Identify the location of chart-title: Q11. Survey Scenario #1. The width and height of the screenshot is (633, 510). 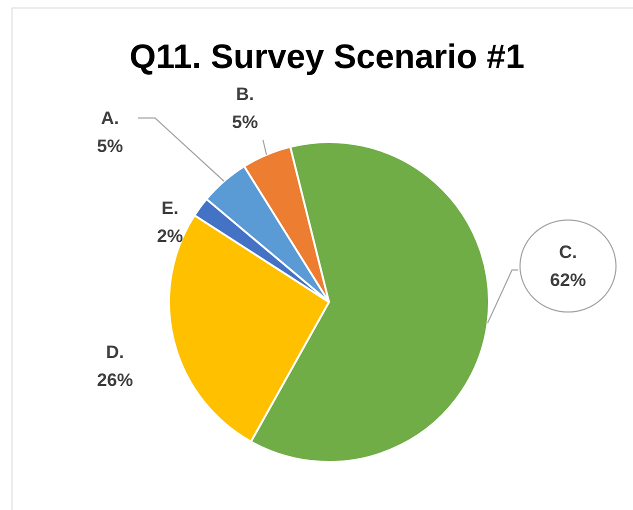
(327, 57).